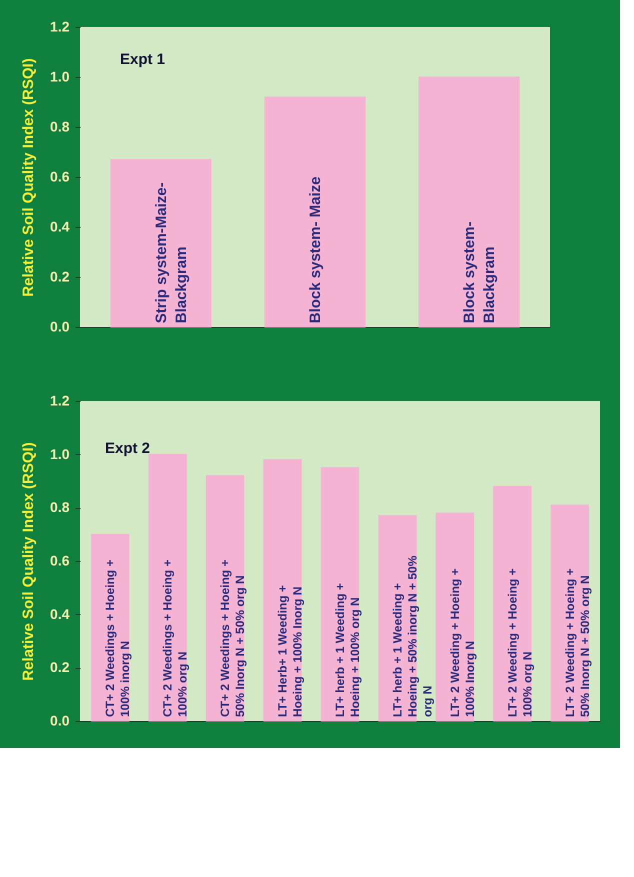 Image resolution: width=634 pixels, height=877 pixels. What do you see at coordinates (315, 250) in the screenshot?
I see `x-tick-label: Block system- Maize` at bounding box center [315, 250].